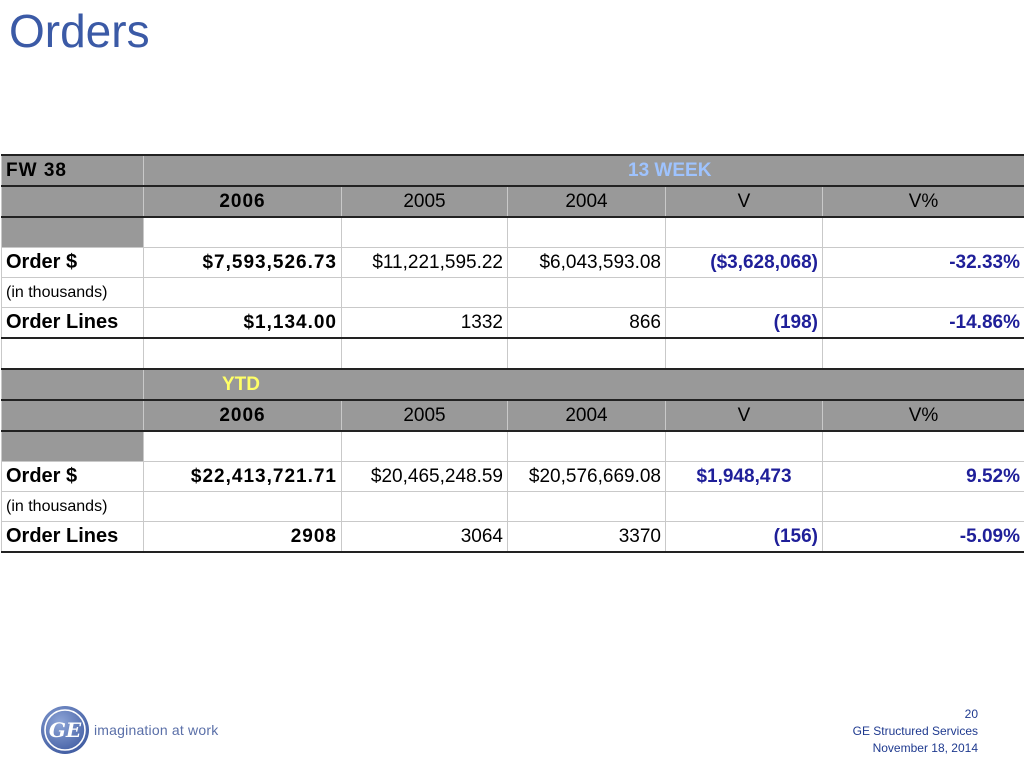 The height and width of the screenshot is (768, 1024). What do you see at coordinates (744, 323) in the screenshot?
I see `week-order-lines-v: (198)` at bounding box center [744, 323].